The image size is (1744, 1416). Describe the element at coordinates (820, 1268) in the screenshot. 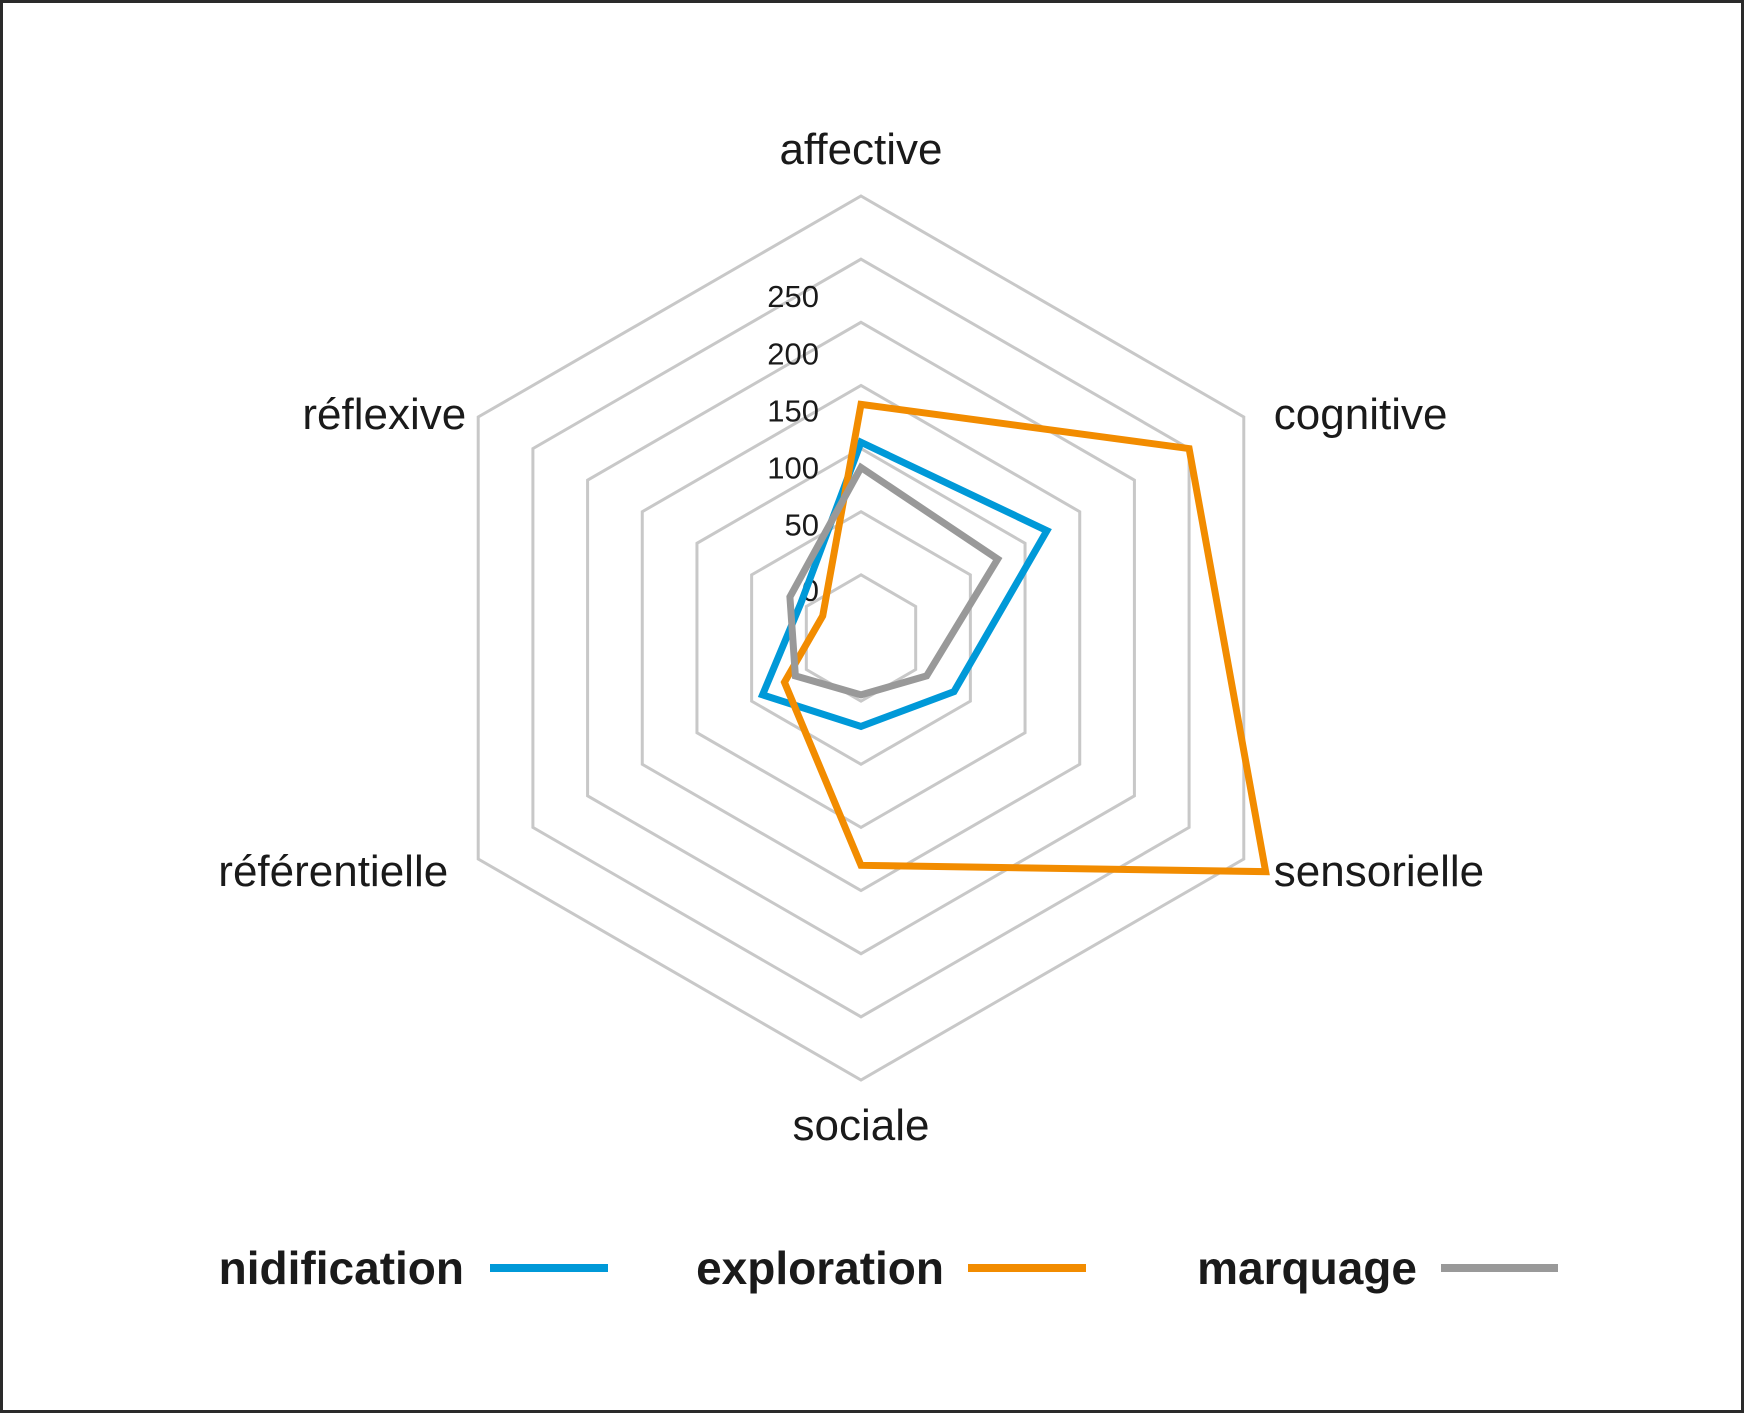

I see `legend-label-exploration: exploration` at that location.